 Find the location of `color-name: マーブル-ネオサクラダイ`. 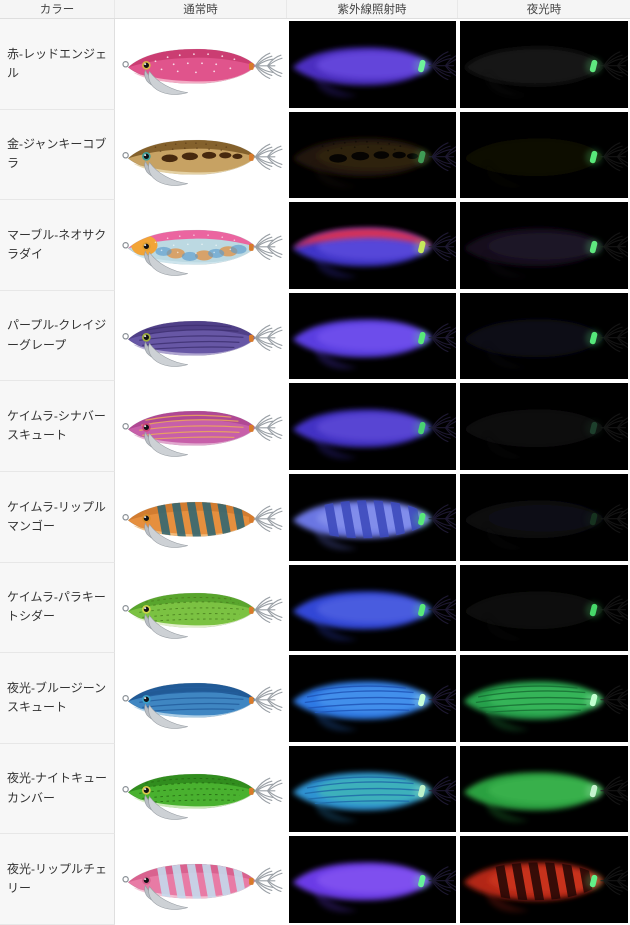

color-name: マーブル-ネオサクラダイ is located at coordinates (57, 244).